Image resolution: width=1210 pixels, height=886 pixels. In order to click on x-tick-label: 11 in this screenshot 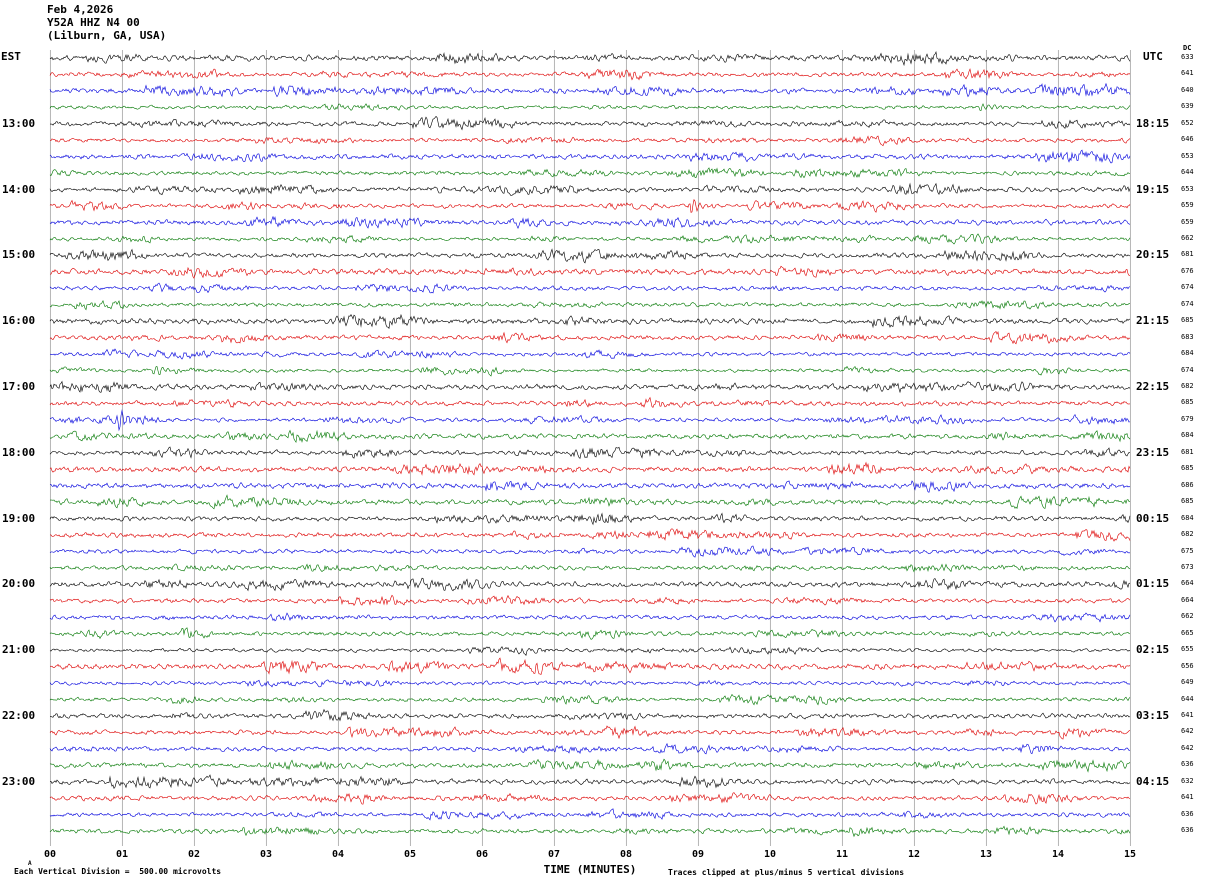, I will do `click(842, 854)`.